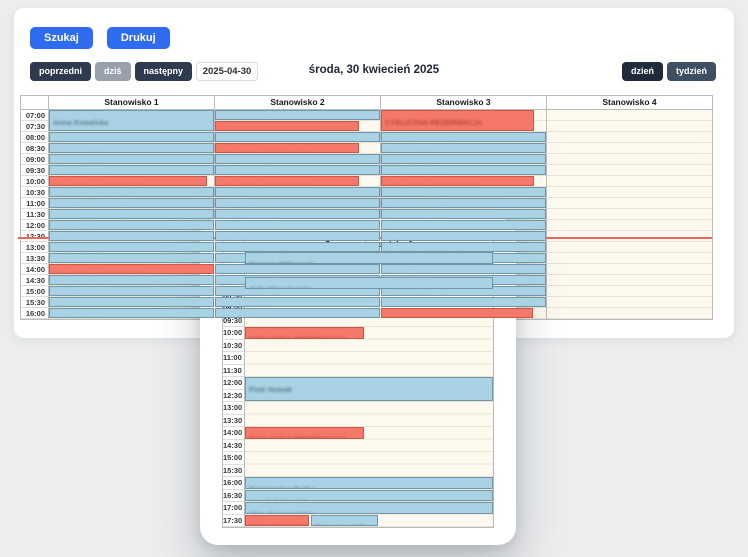 Image resolution: width=748 pixels, height=557 pixels. What do you see at coordinates (131, 313) in the screenshot?
I see `booking-event: Andrzej Baran` at bounding box center [131, 313].